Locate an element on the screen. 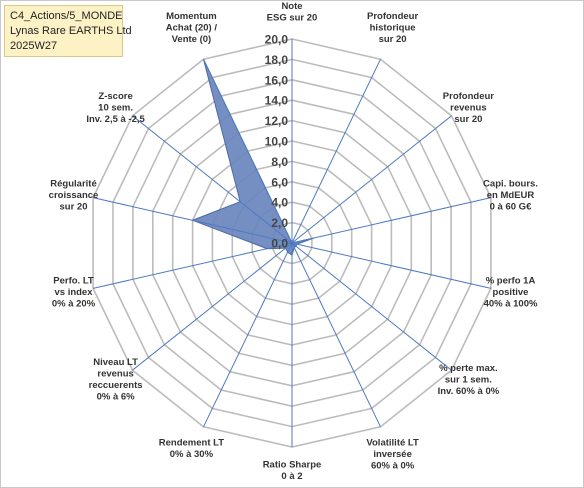 The width and height of the screenshot is (584, 488). axis-label: Ratio Sharpe 0 à 2 is located at coordinates (292, 470).